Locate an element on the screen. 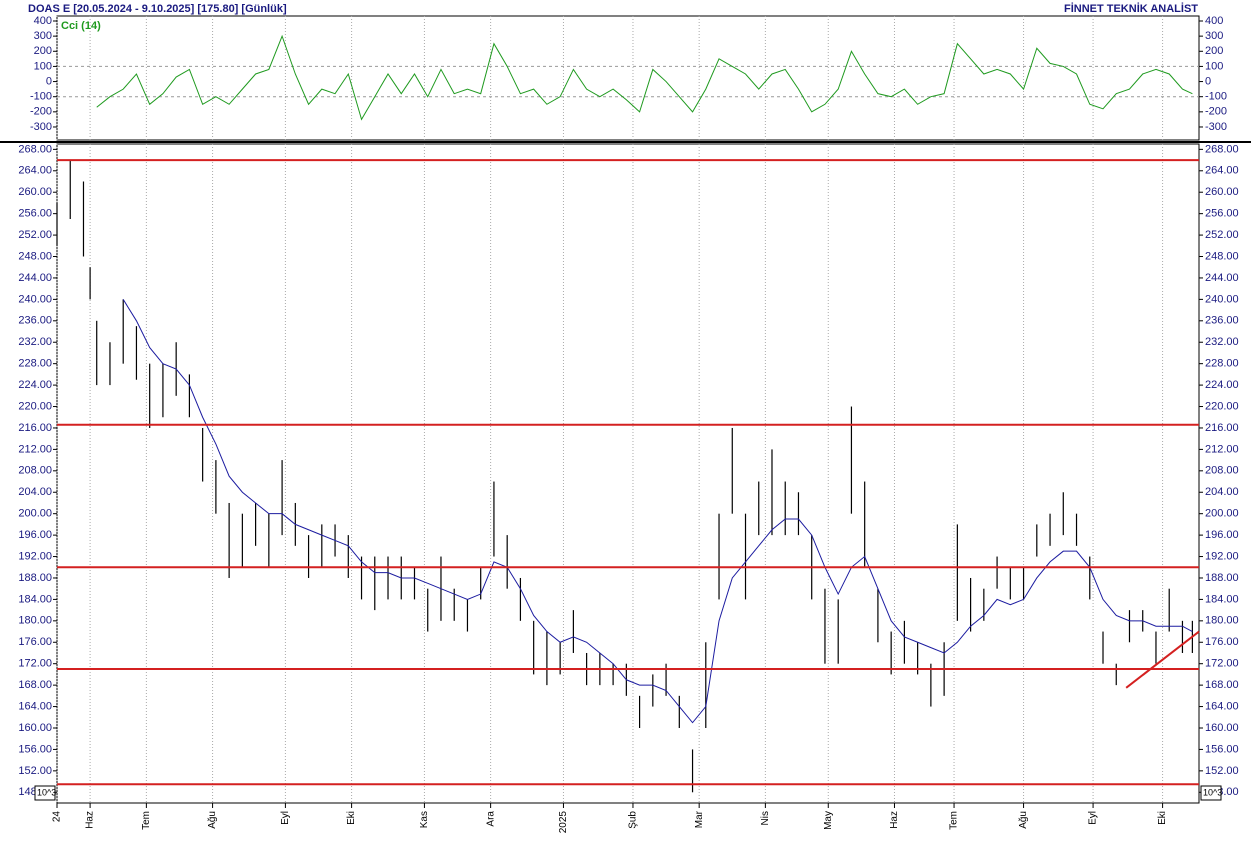 The image size is (1251, 841). brand: FİNNET TEKNİK ANALİST is located at coordinates (1131, 8).